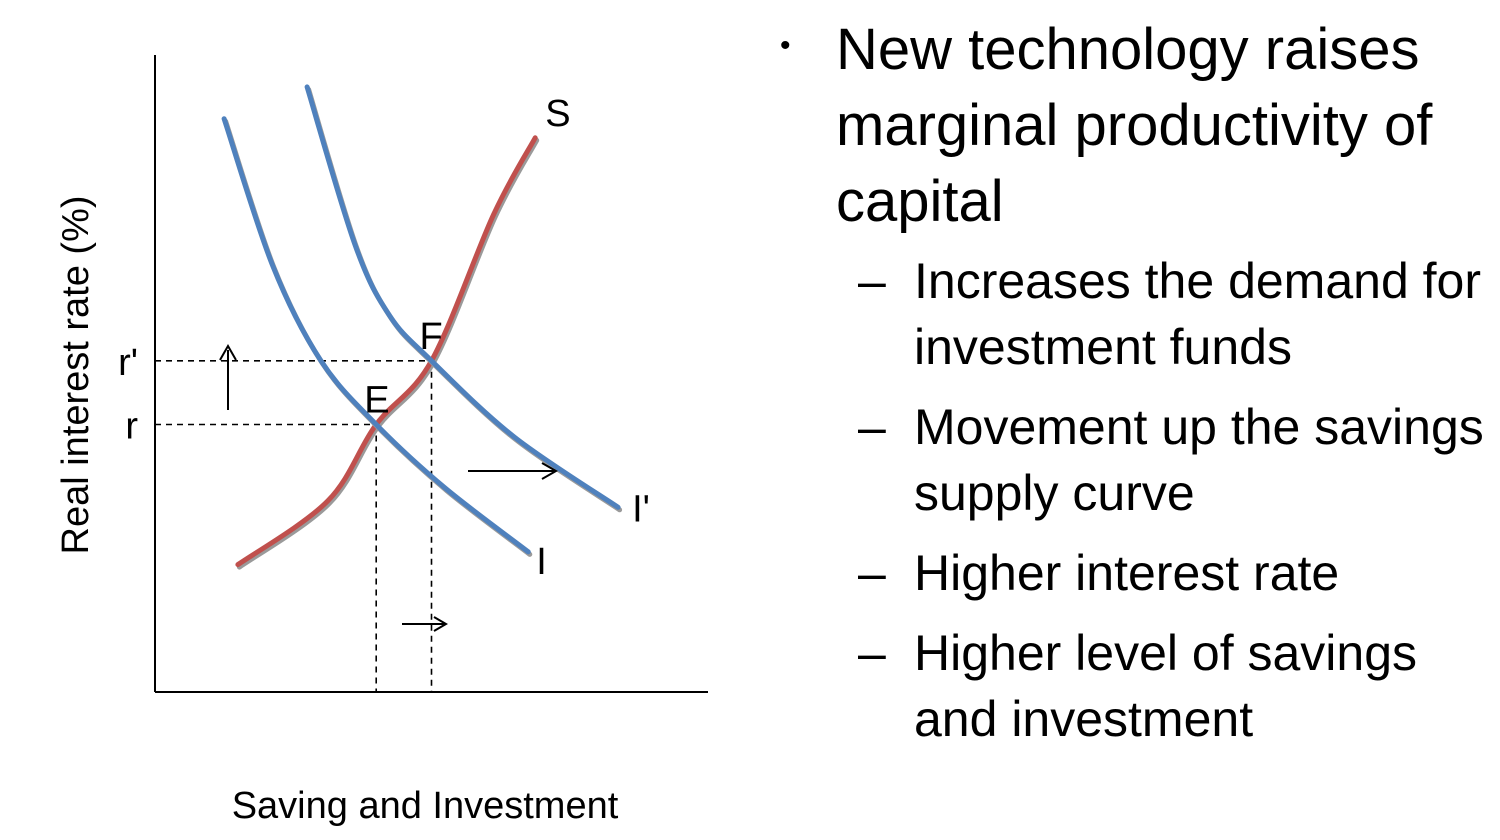 This screenshot has height=840, width=1500. Describe the element at coordinates (440, 624) in the screenshot. I see `right-arrow-axis-head` at that location.